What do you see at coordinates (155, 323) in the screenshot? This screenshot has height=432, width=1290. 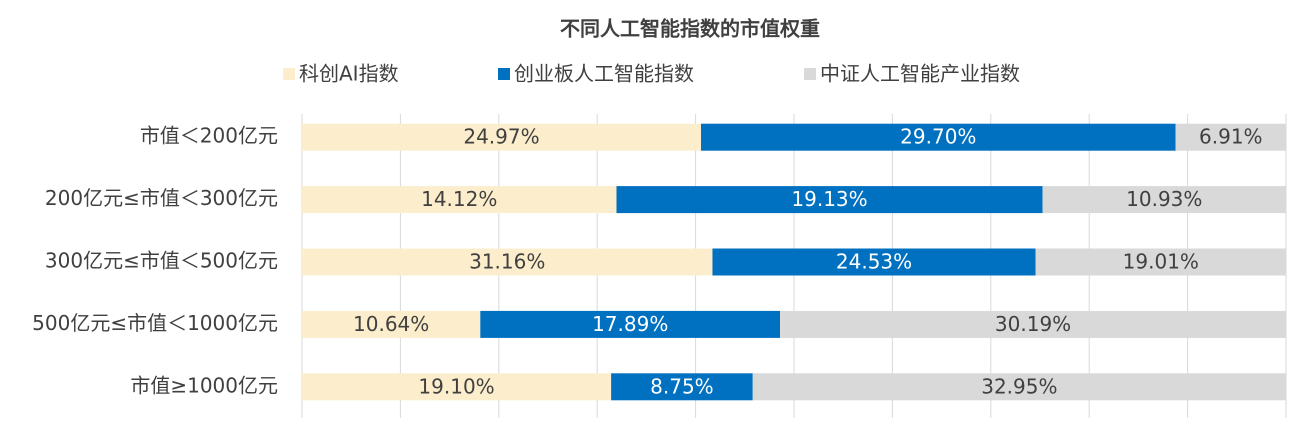 I see `y-tick-label: 500亿元≤市值＜1000亿元` at bounding box center [155, 323].